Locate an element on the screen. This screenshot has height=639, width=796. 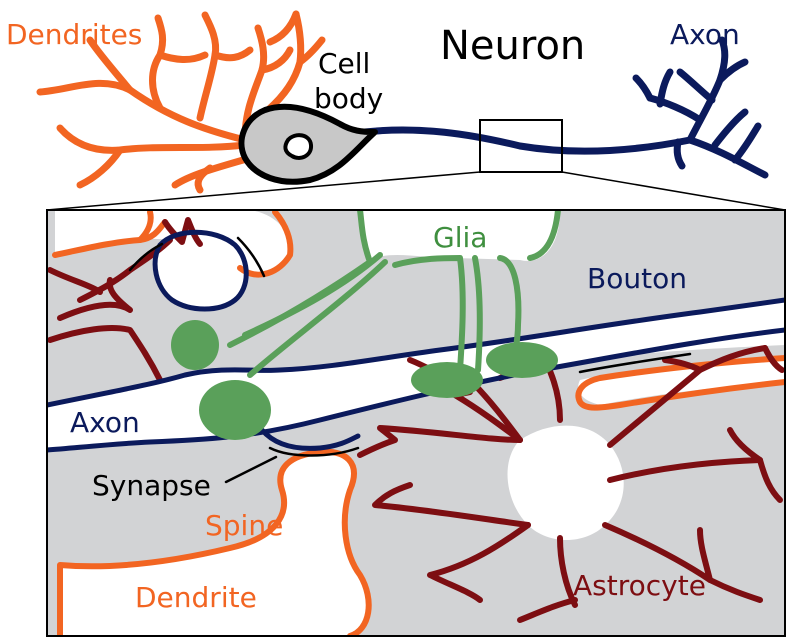
label-dendrite: Dendrite is located at coordinates (196, 597).